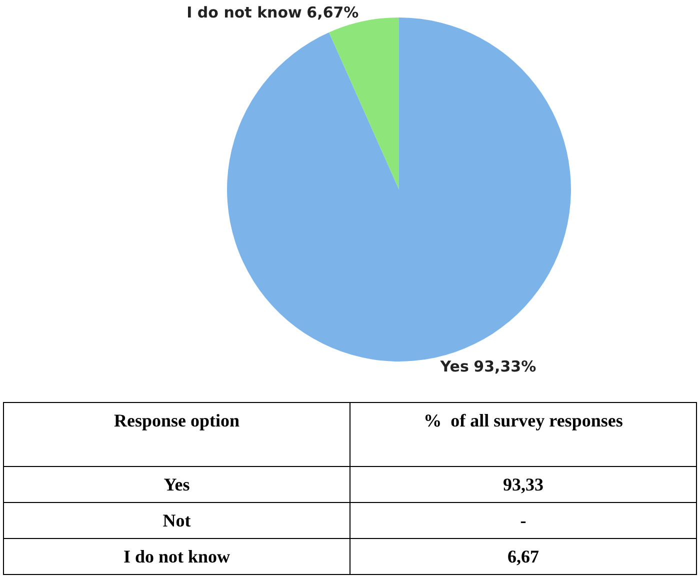  I want to click on text: Response option, so click(177, 420).